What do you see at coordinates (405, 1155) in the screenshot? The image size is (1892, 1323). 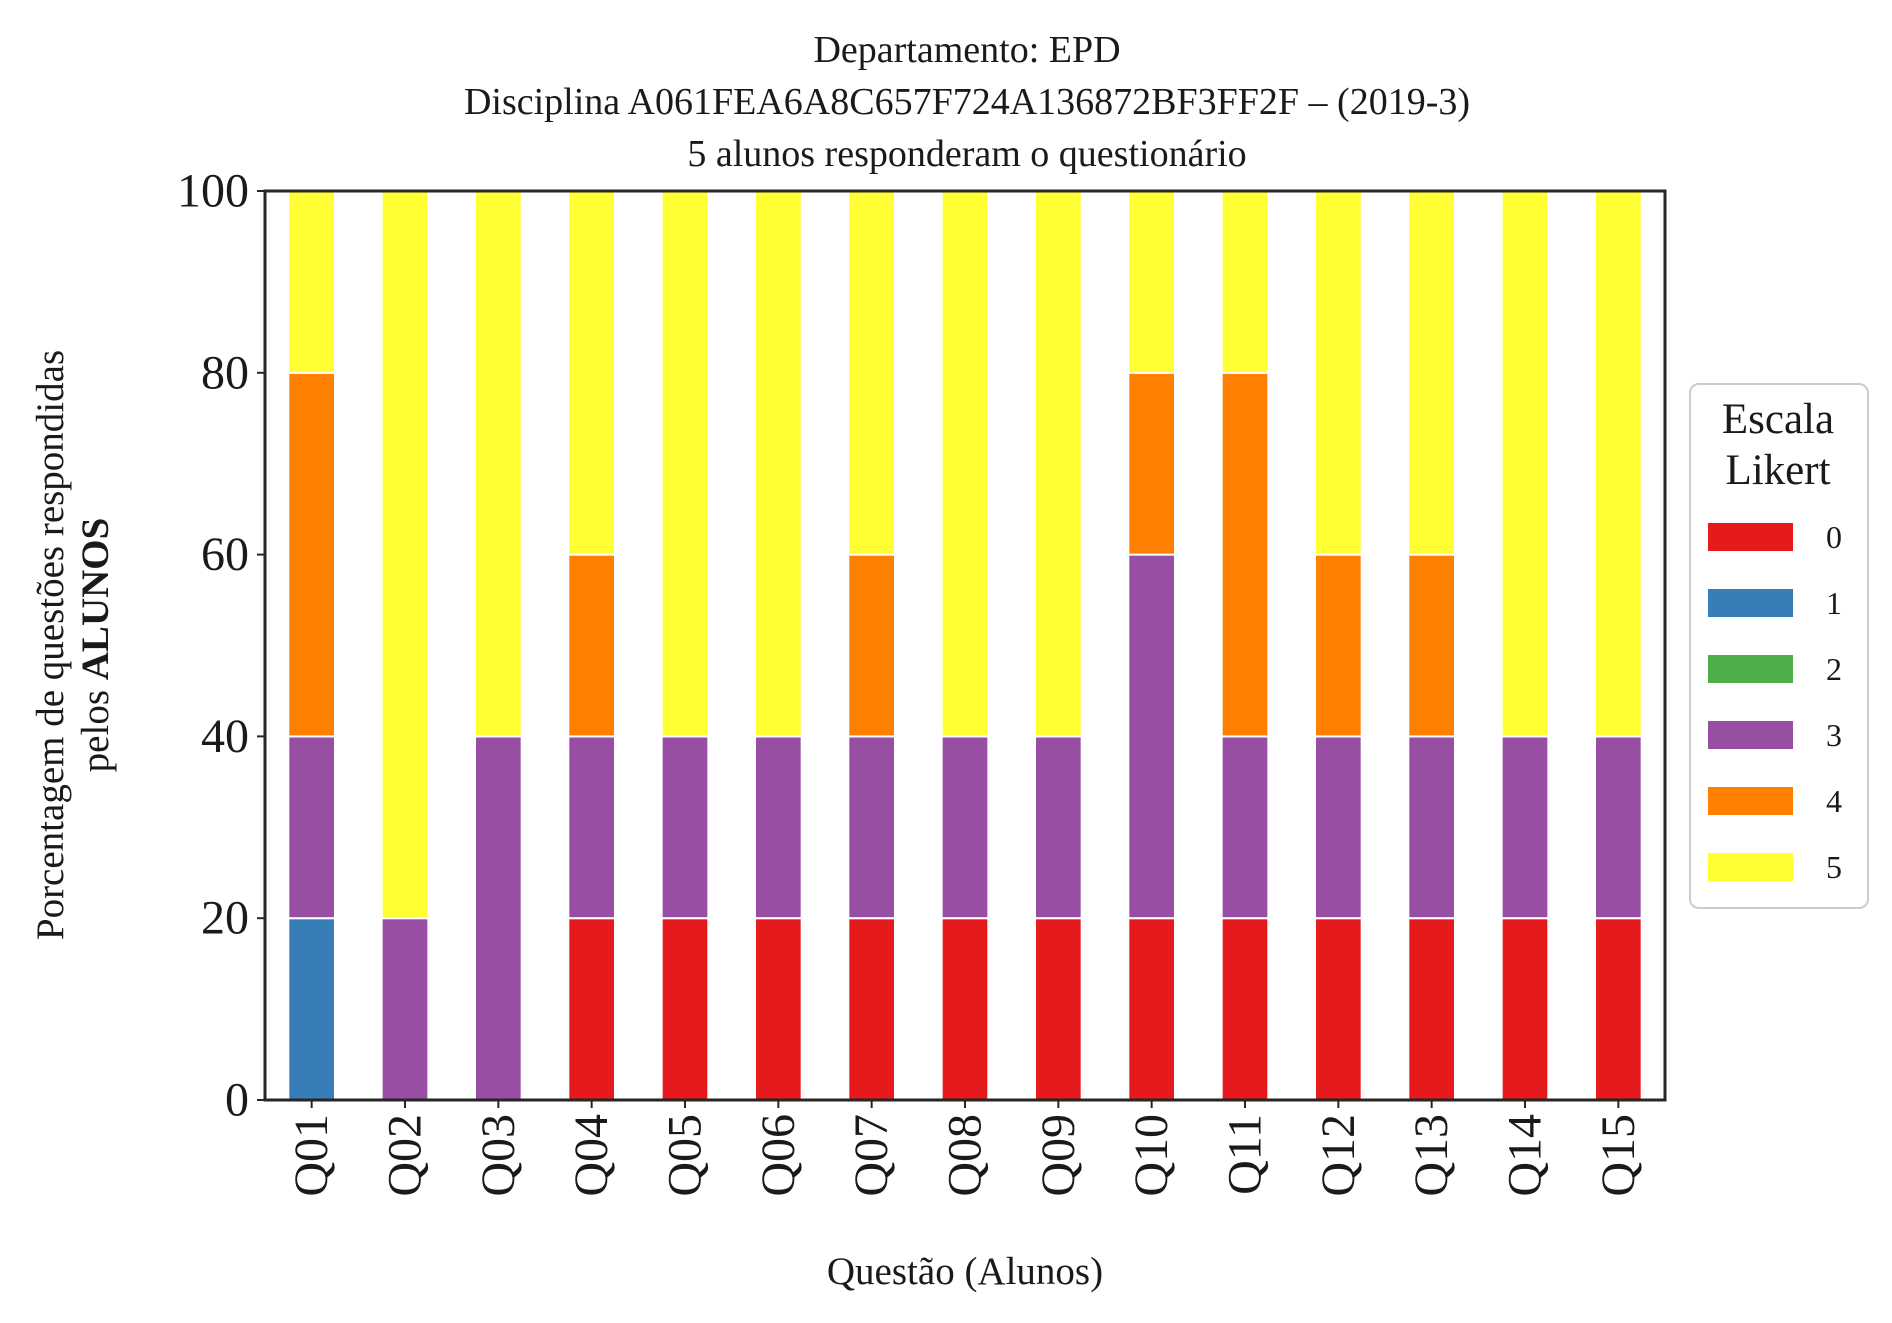 I see `x-tick-label: Q02` at bounding box center [405, 1155].